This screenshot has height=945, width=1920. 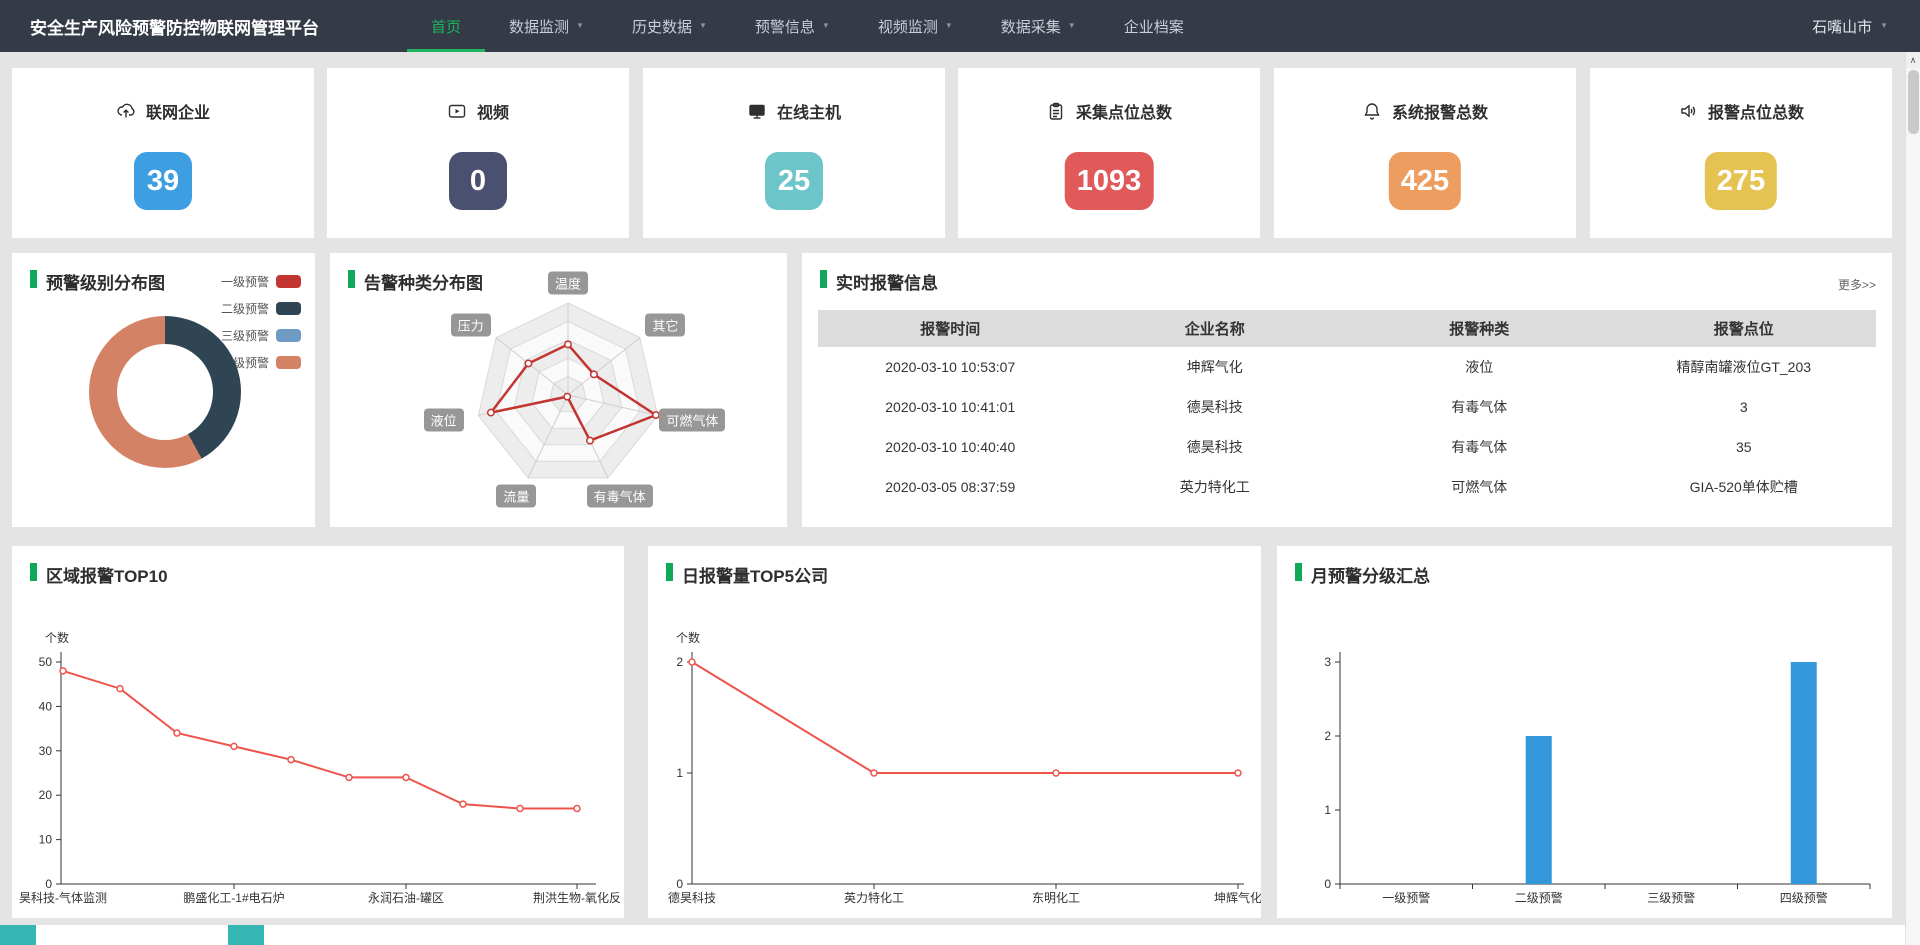 I want to click on nav-menu: 首页 数据监测 ▼ 历史数据 ▼ 预警信息 ▼ 视频监测 ▼ 数据采集 ▼ 企业档案, so click(x=807, y=26).